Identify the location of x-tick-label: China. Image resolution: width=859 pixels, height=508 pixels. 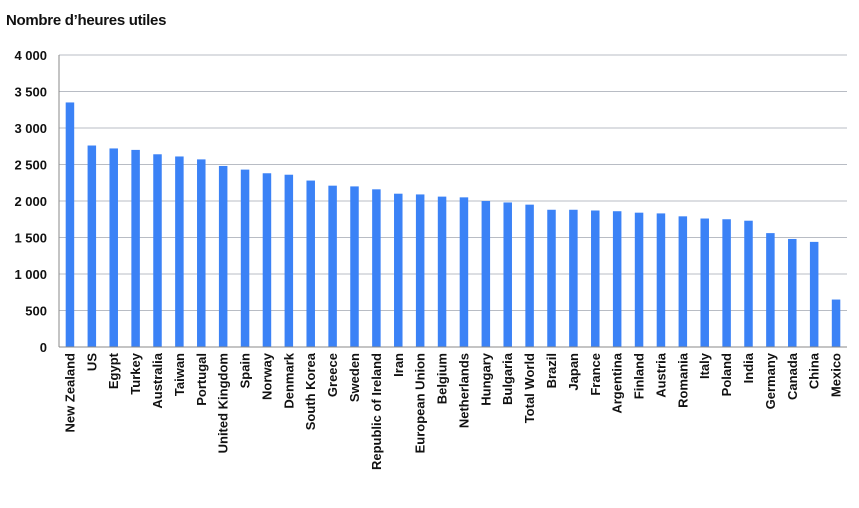
(814, 370).